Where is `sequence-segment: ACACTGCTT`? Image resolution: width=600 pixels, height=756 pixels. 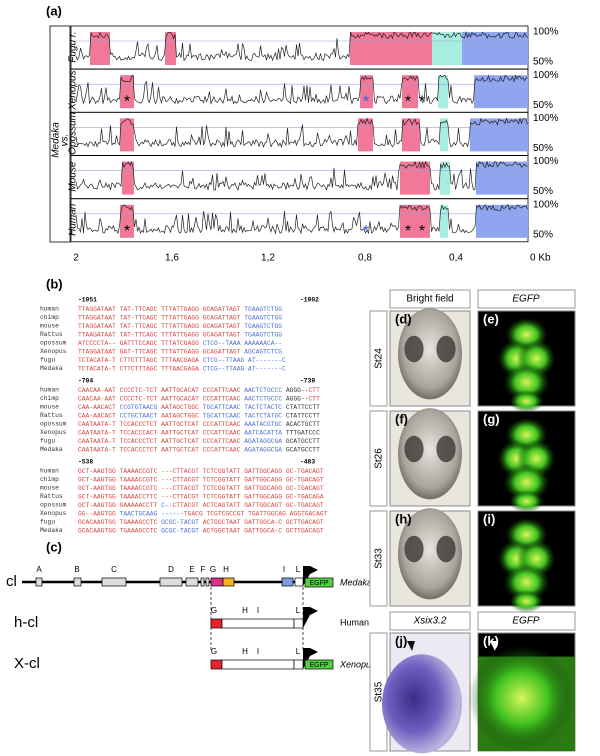 sequence-segment: ACACTGCTT is located at coordinates (303, 424).